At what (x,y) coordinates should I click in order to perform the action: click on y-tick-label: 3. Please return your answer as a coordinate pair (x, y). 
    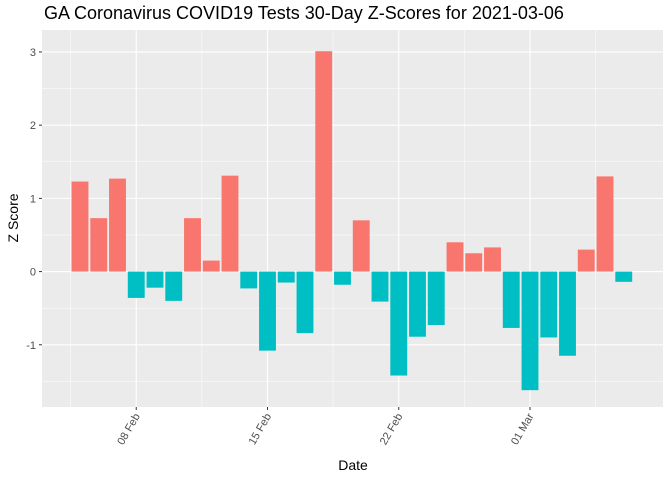
    Looking at the image, I should click on (33, 53).